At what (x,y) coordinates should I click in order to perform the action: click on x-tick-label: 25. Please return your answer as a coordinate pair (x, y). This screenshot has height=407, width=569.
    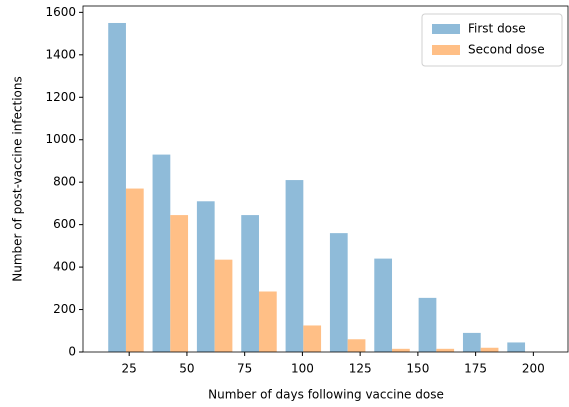
    Looking at the image, I should click on (129, 369).